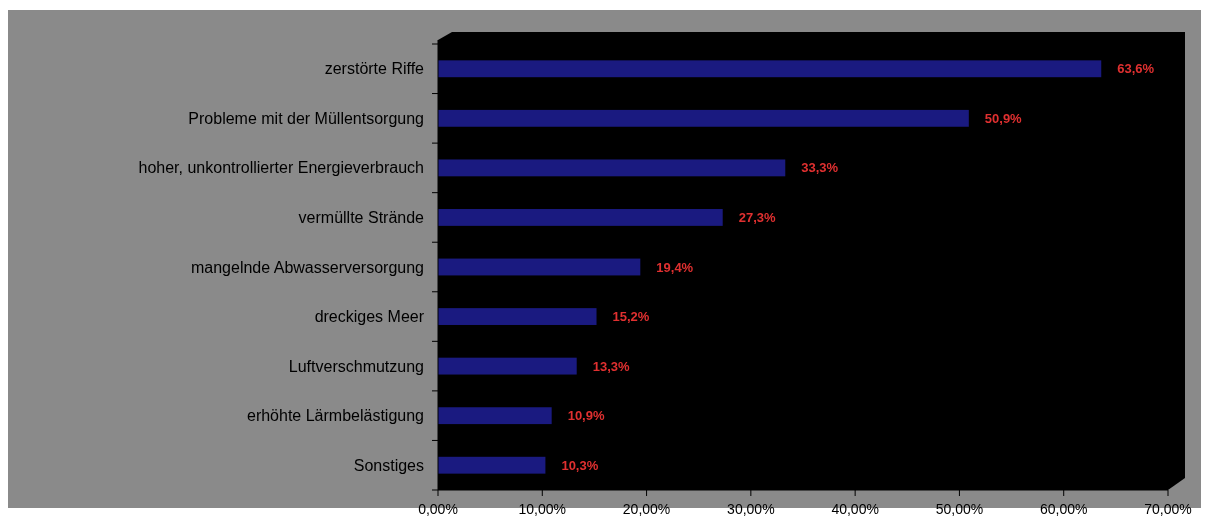 The width and height of the screenshot is (1209, 516). Describe the element at coordinates (361, 218) in the screenshot. I see `y-tick-label: vermüllte Strände` at that location.